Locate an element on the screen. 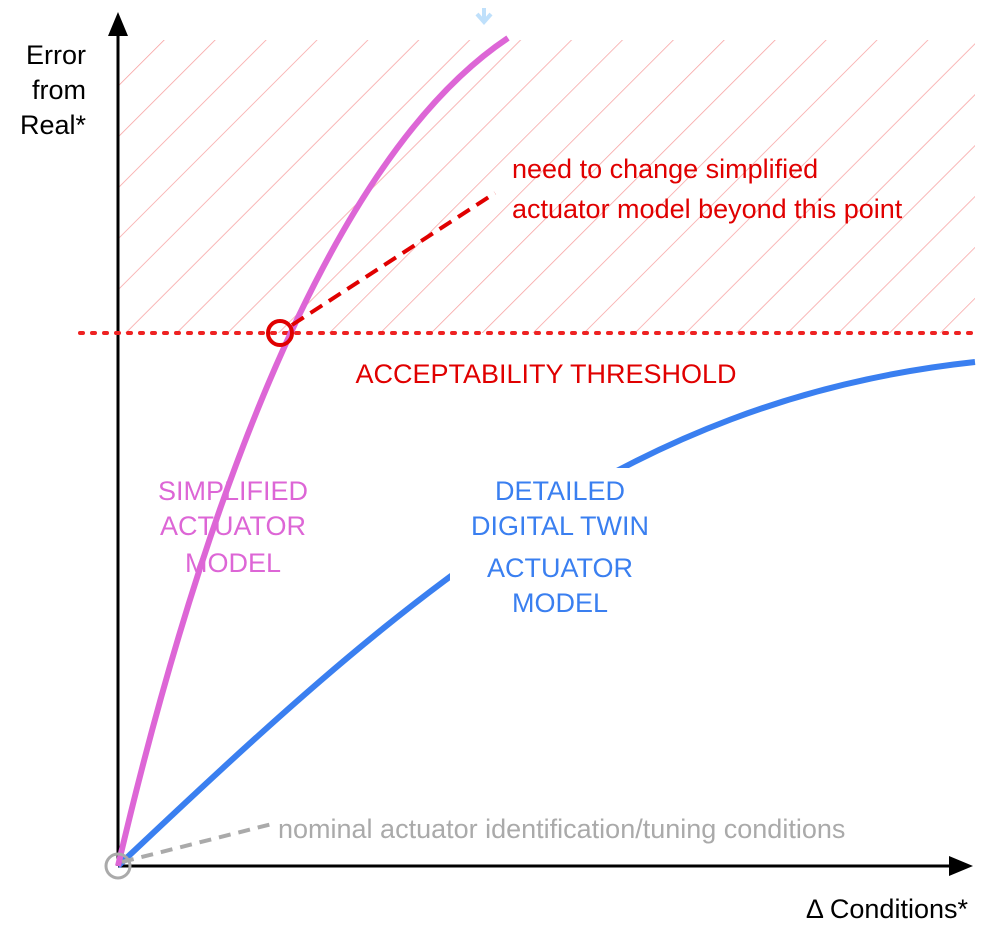 This screenshot has width=983, height=927. y-label-line: from is located at coordinates (59, 90).